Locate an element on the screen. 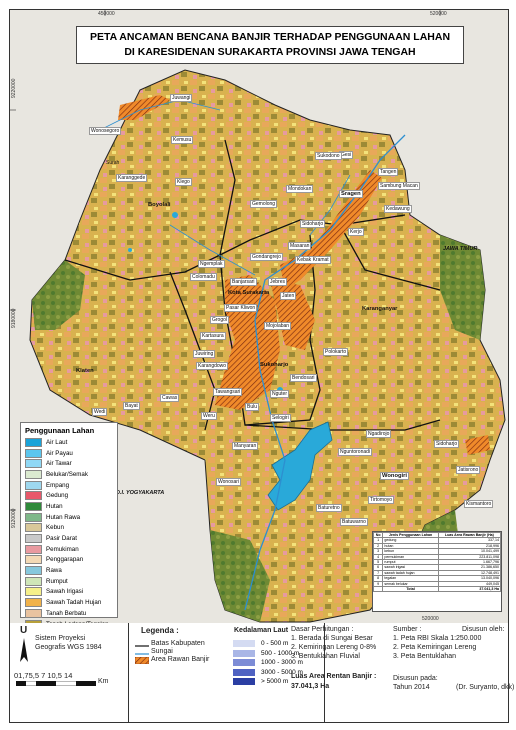  legend-item: Kebun is located at coordinates (69, 528).